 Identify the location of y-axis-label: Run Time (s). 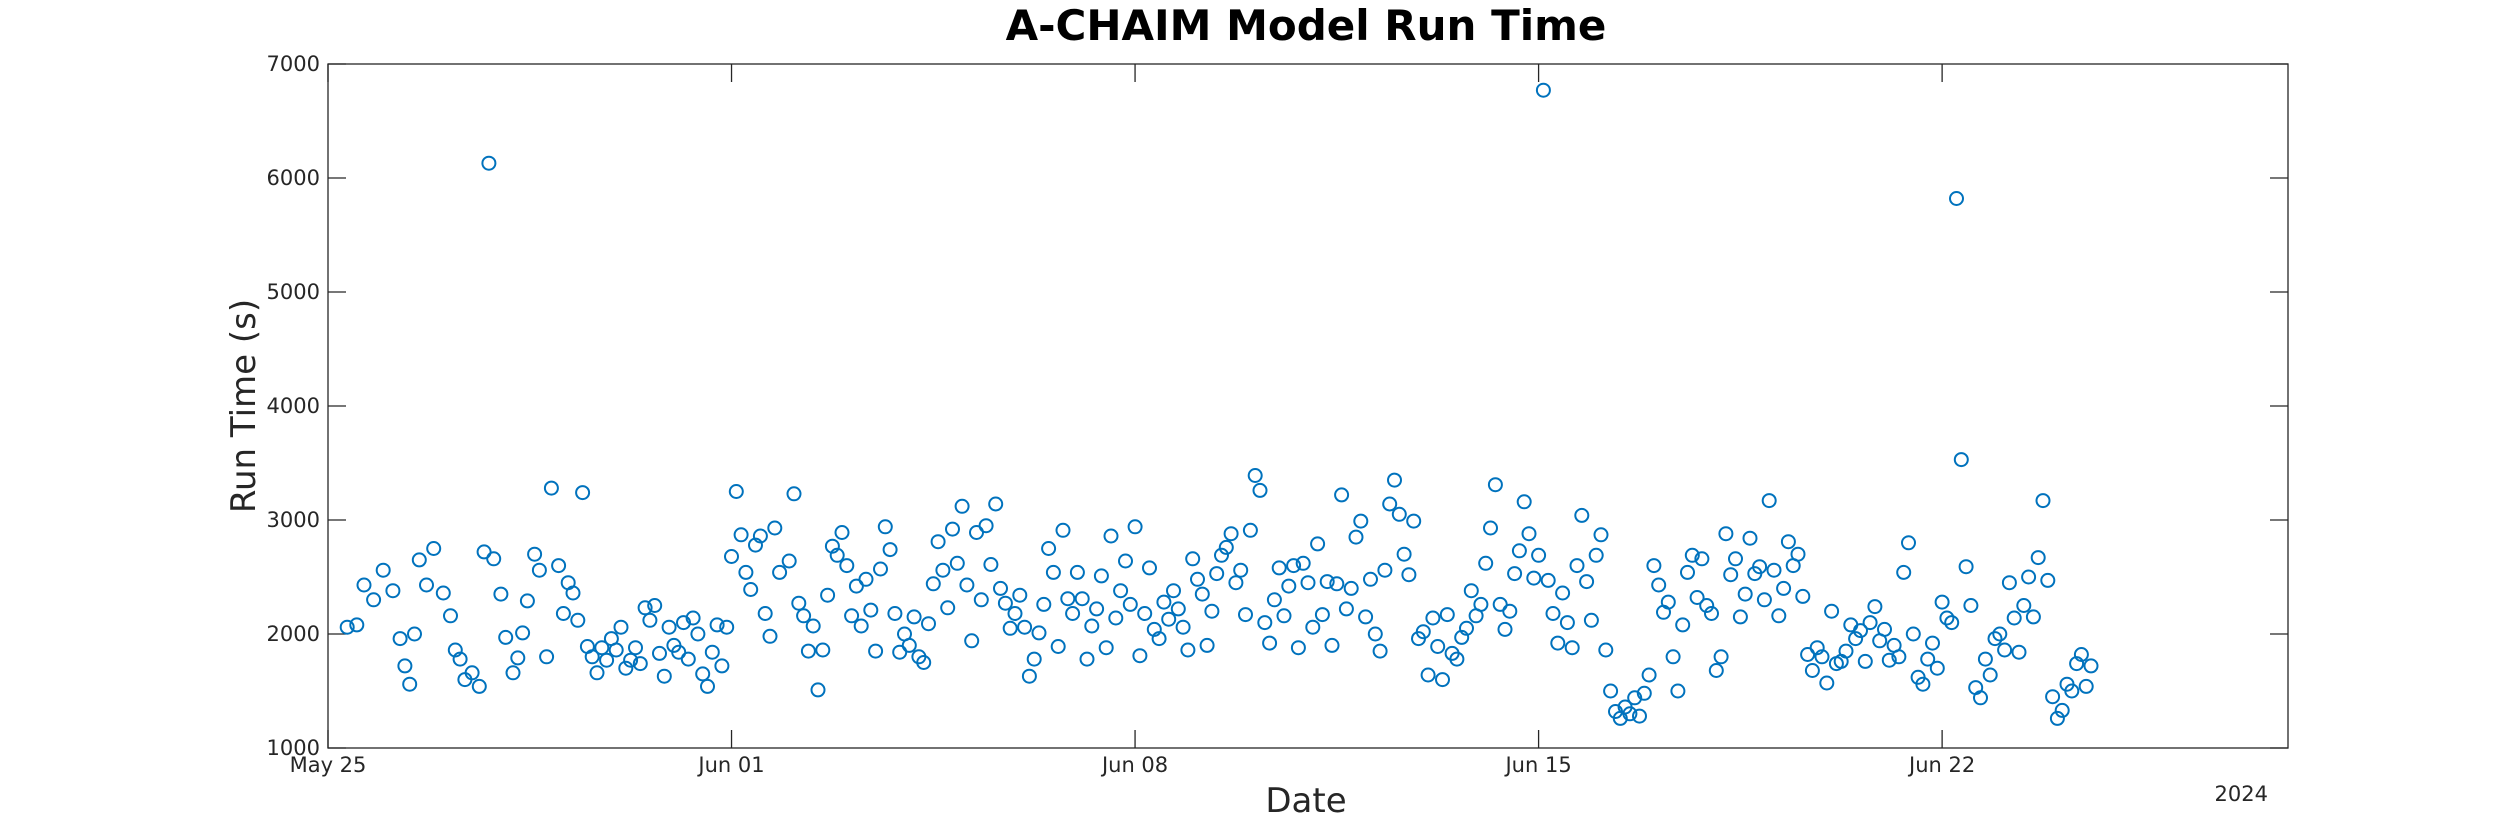
(244, 406).